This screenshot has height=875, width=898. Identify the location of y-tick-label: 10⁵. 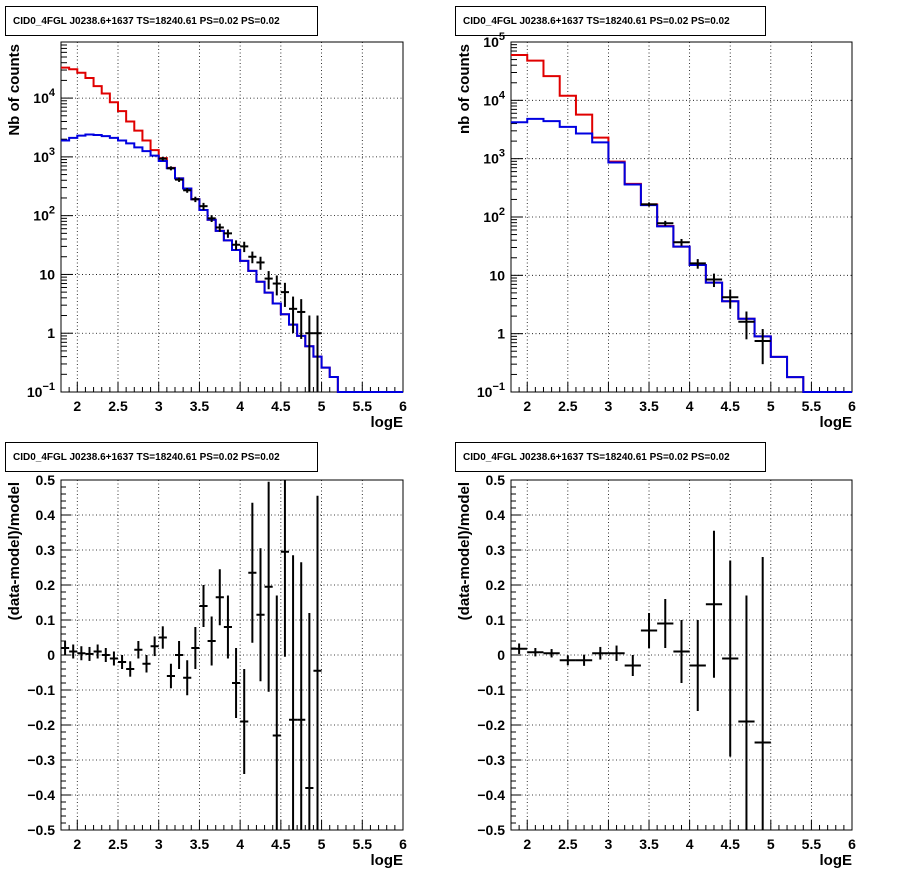
(494, 40).